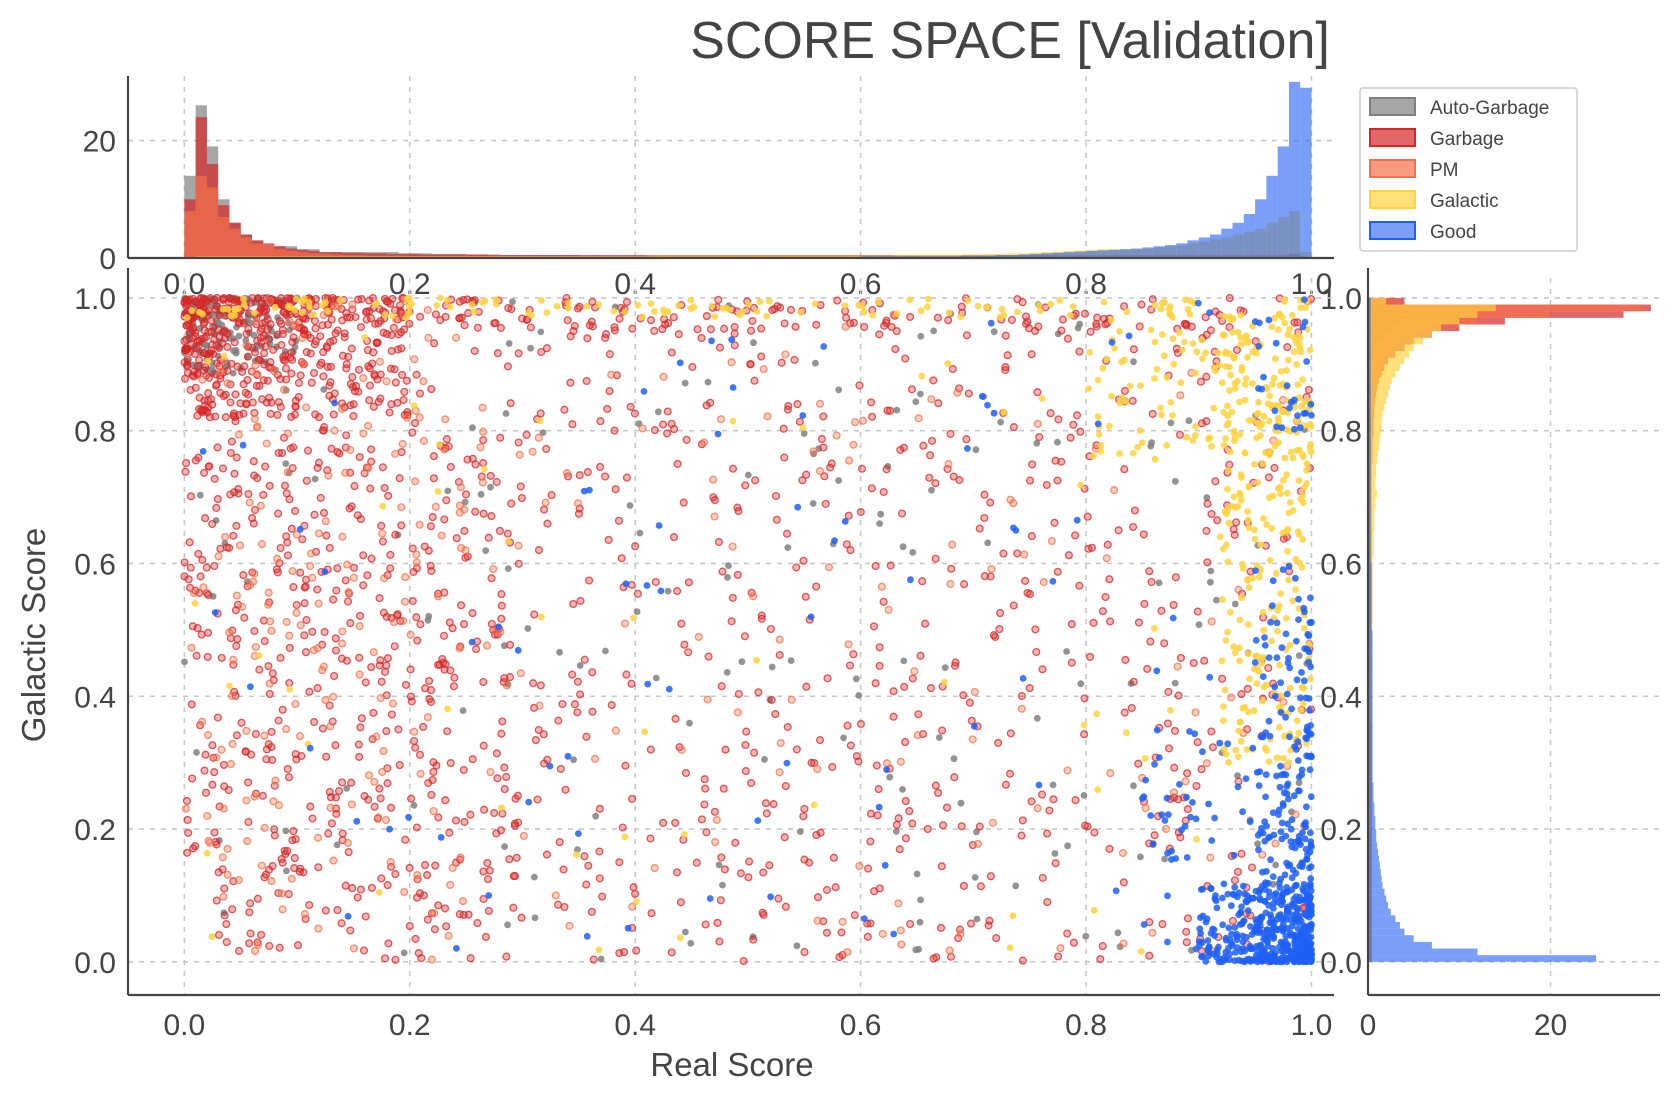 This screenshot has height=1099, width=1677. Describe the element at coordinates (1392, 168) in the screenshot. I see `legend-swatch-pm` at that location.